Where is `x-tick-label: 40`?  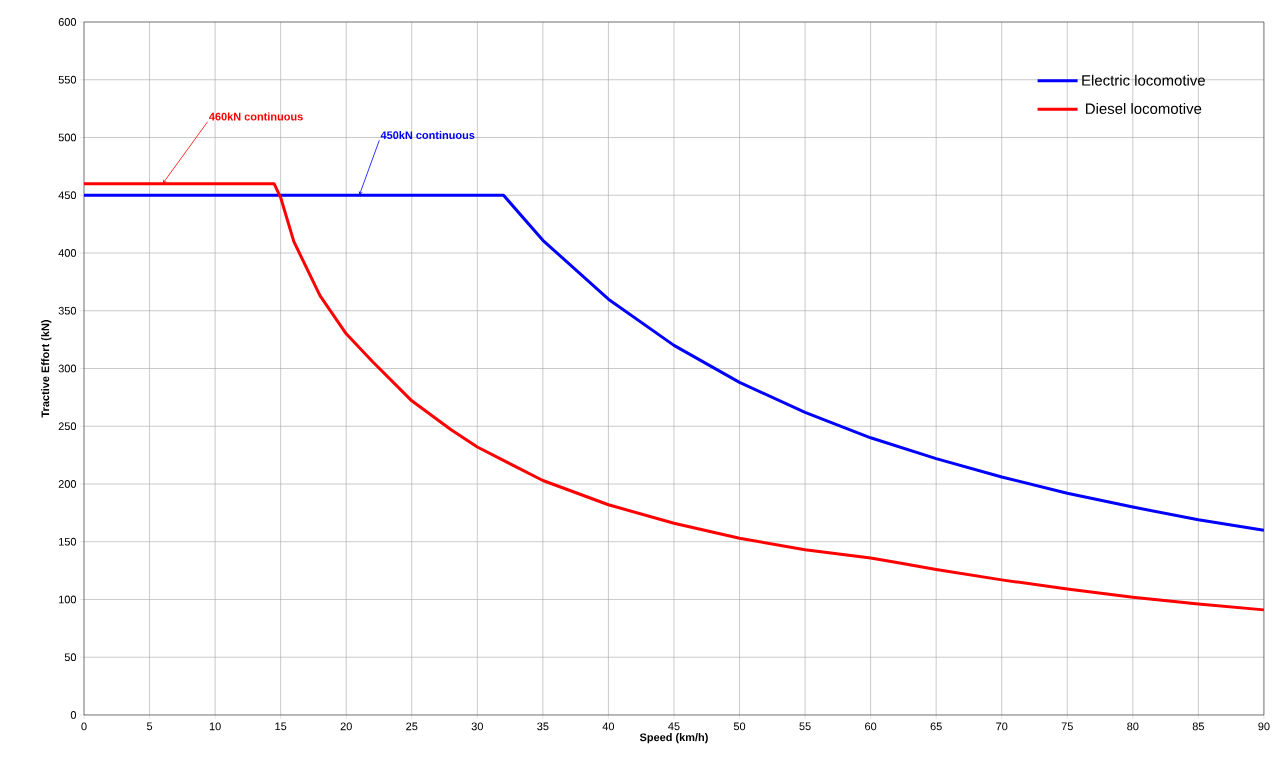 x-tick-label: 40 is located at coordinates (608, 726).